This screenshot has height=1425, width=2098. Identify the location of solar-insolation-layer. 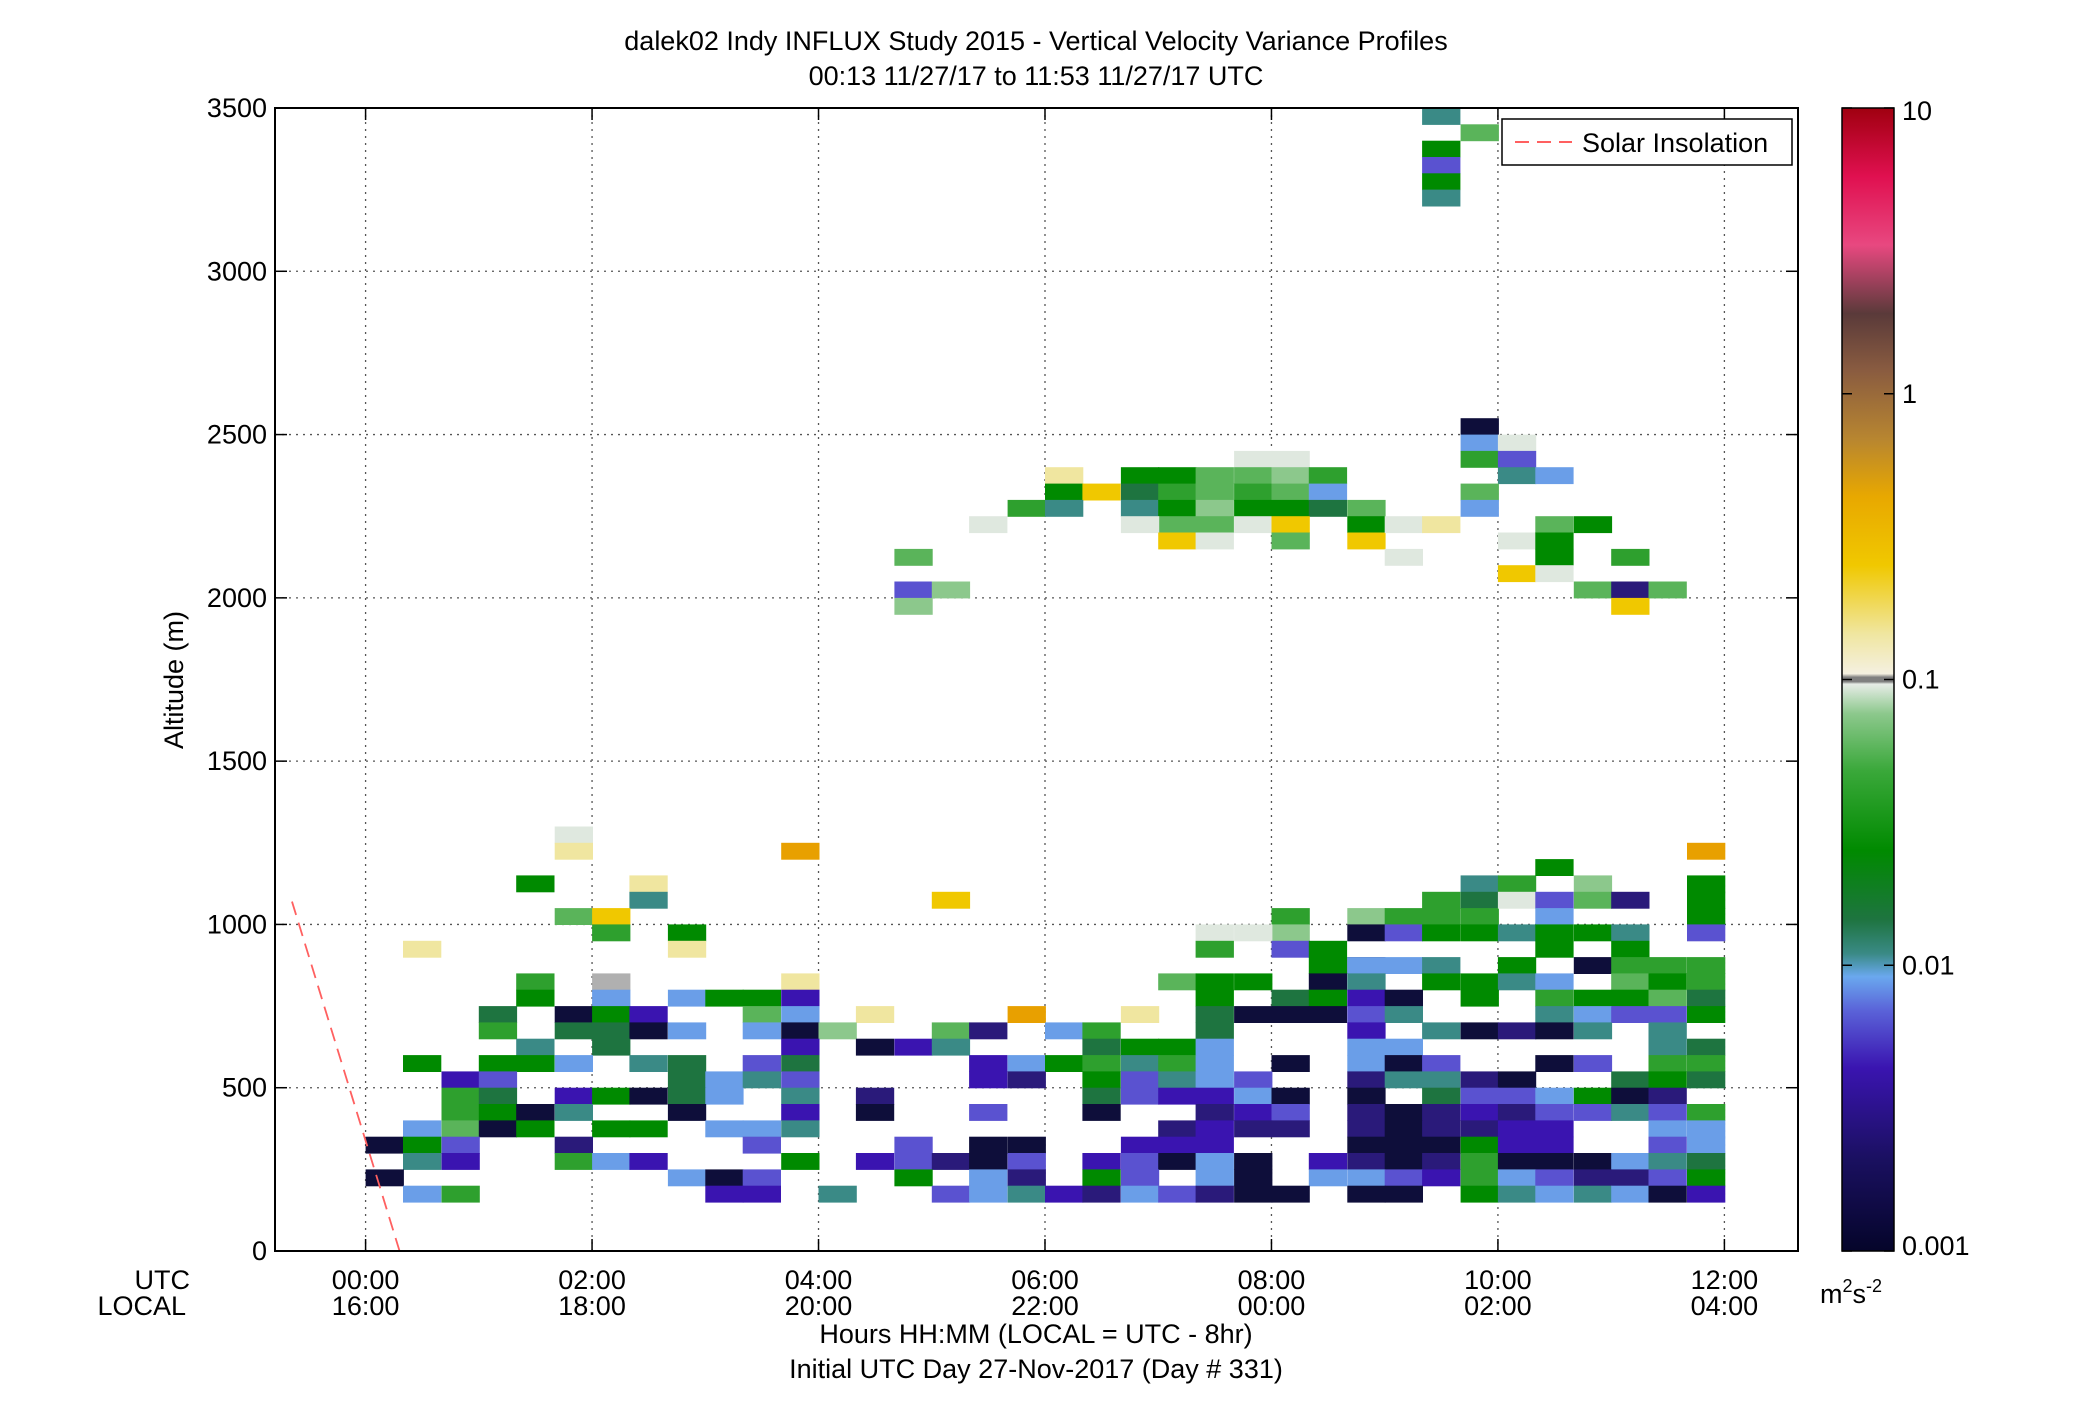
(346, 1076).